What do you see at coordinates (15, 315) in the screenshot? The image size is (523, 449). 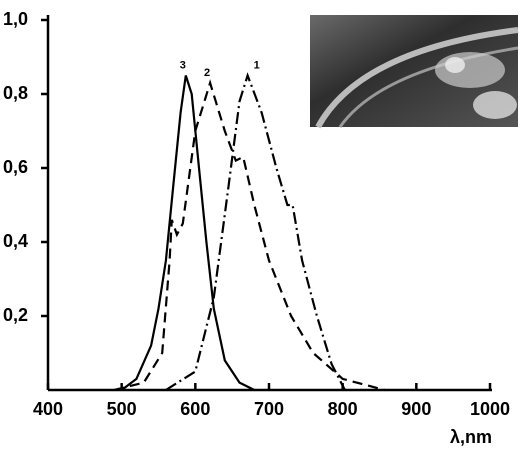 I see `y-tick-label: 0,2` at bounding box center [15, 315].